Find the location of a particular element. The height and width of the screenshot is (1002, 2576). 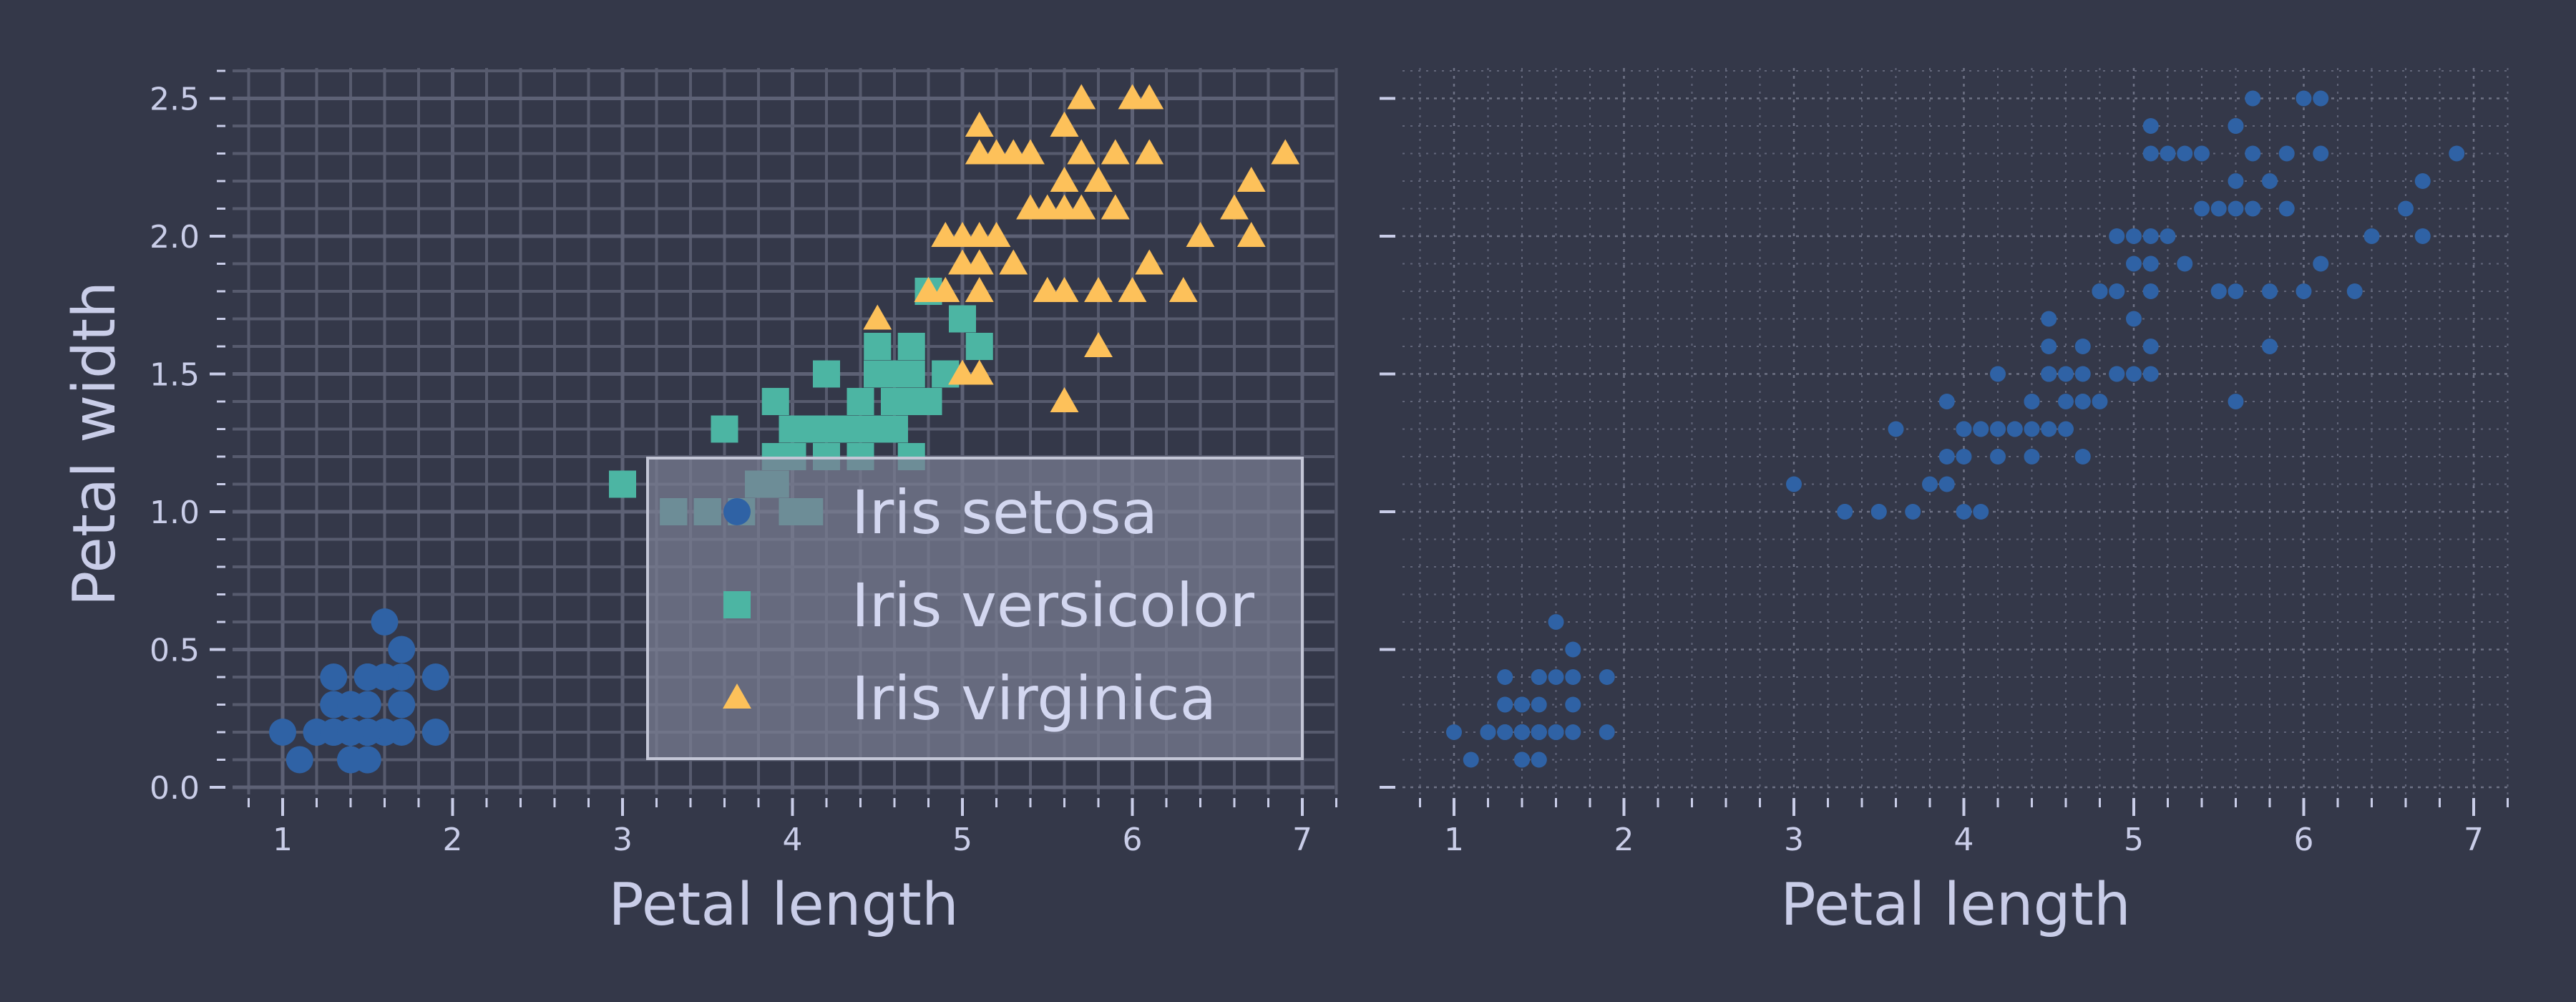

right-x-axis-title: Petal length is located at coordinates (1955, 905).